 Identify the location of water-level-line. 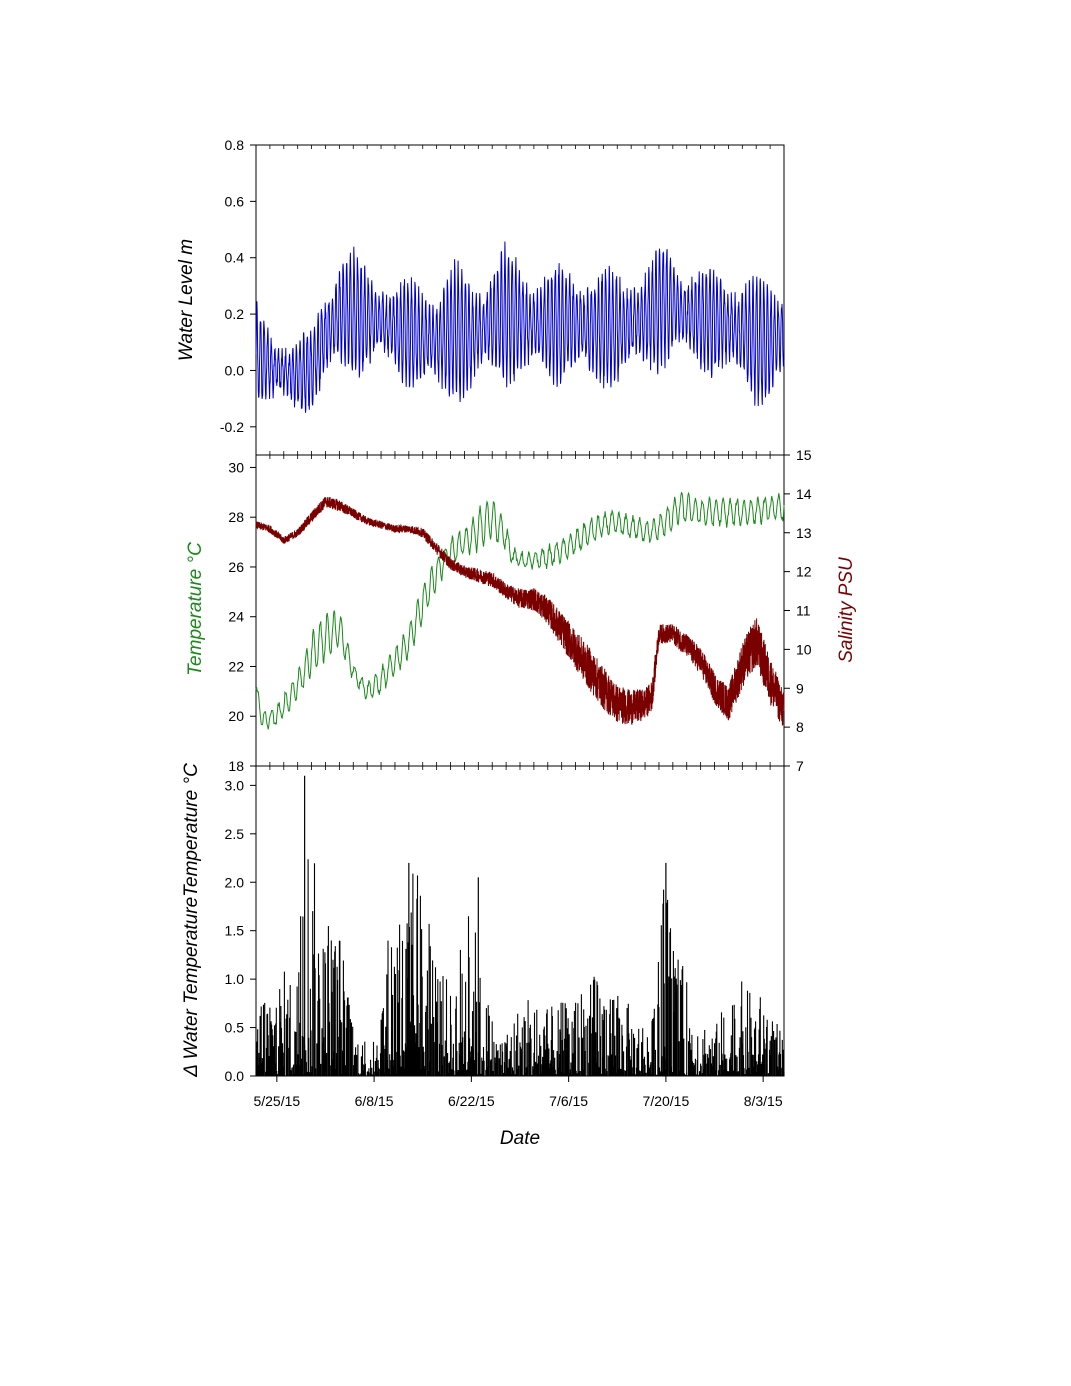
(520, 327).